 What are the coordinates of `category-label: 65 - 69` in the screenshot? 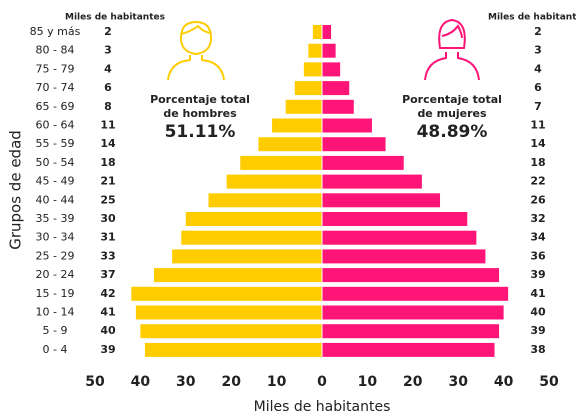 It's located at (55, 106).